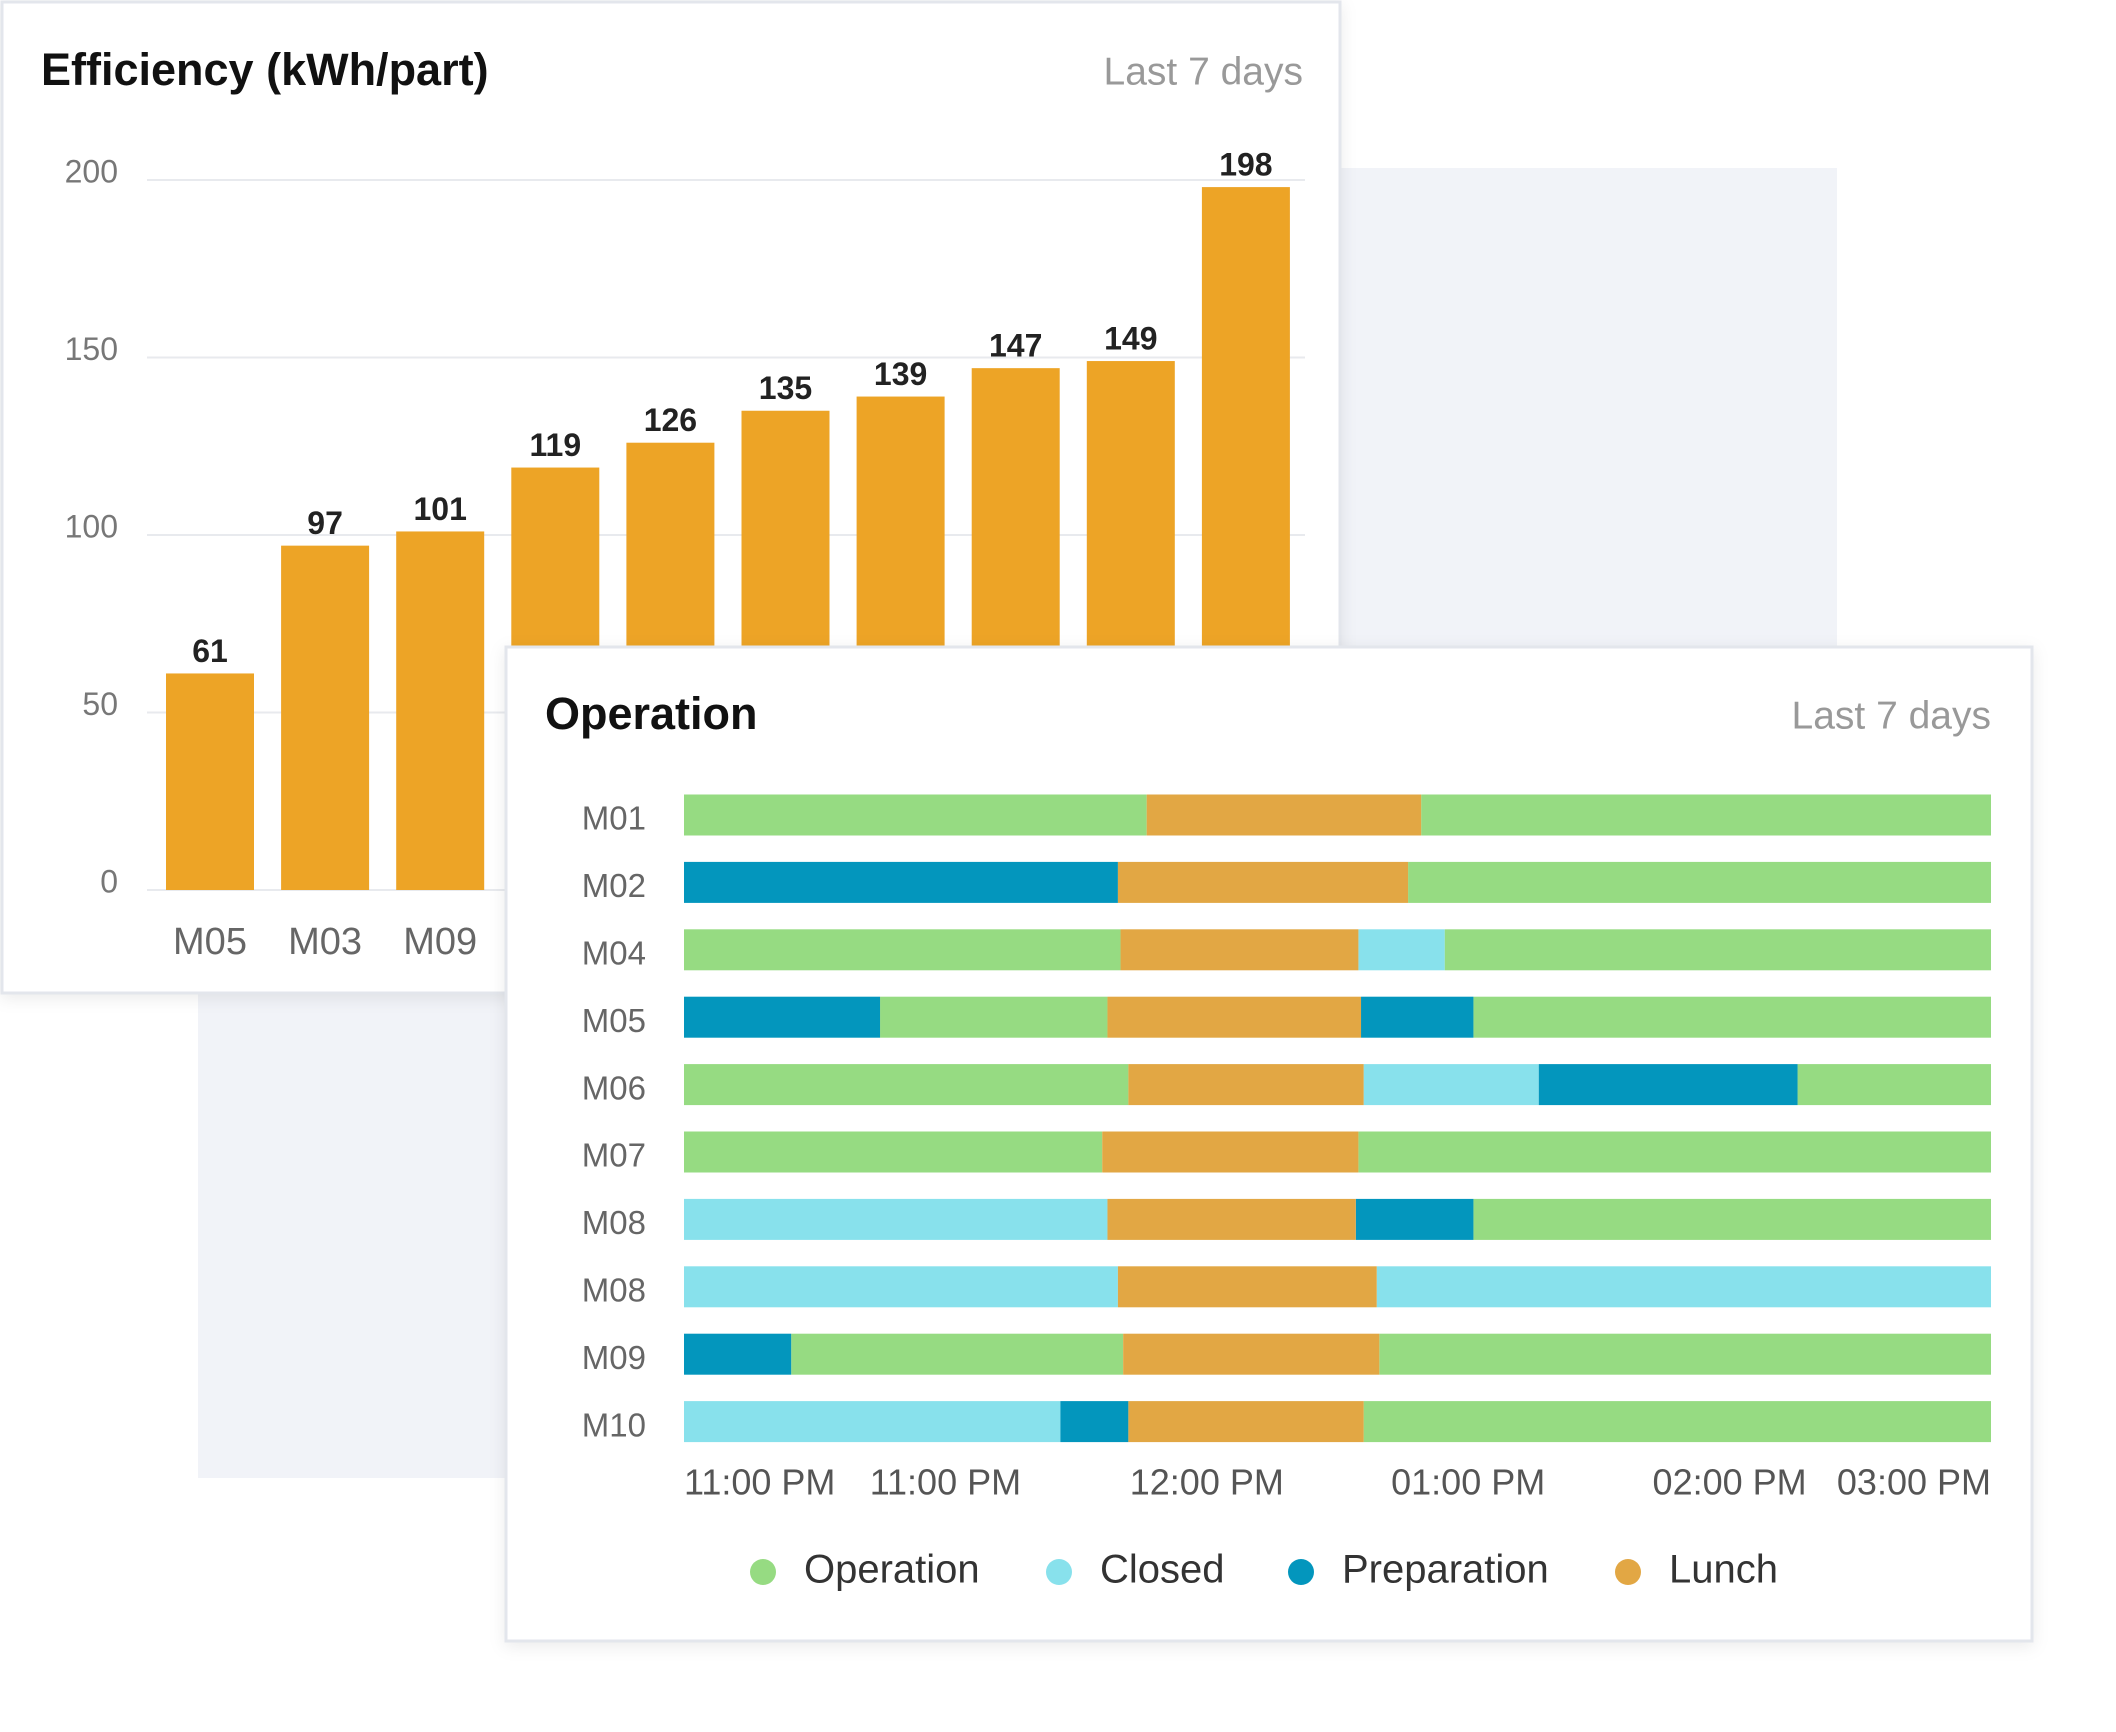 The width and height of the screenshot is (2116, 1732). What do you see at coordinates (1130, 339) in the screenshot?
I see `value-label: 149` at bounding box center [1130, 339].